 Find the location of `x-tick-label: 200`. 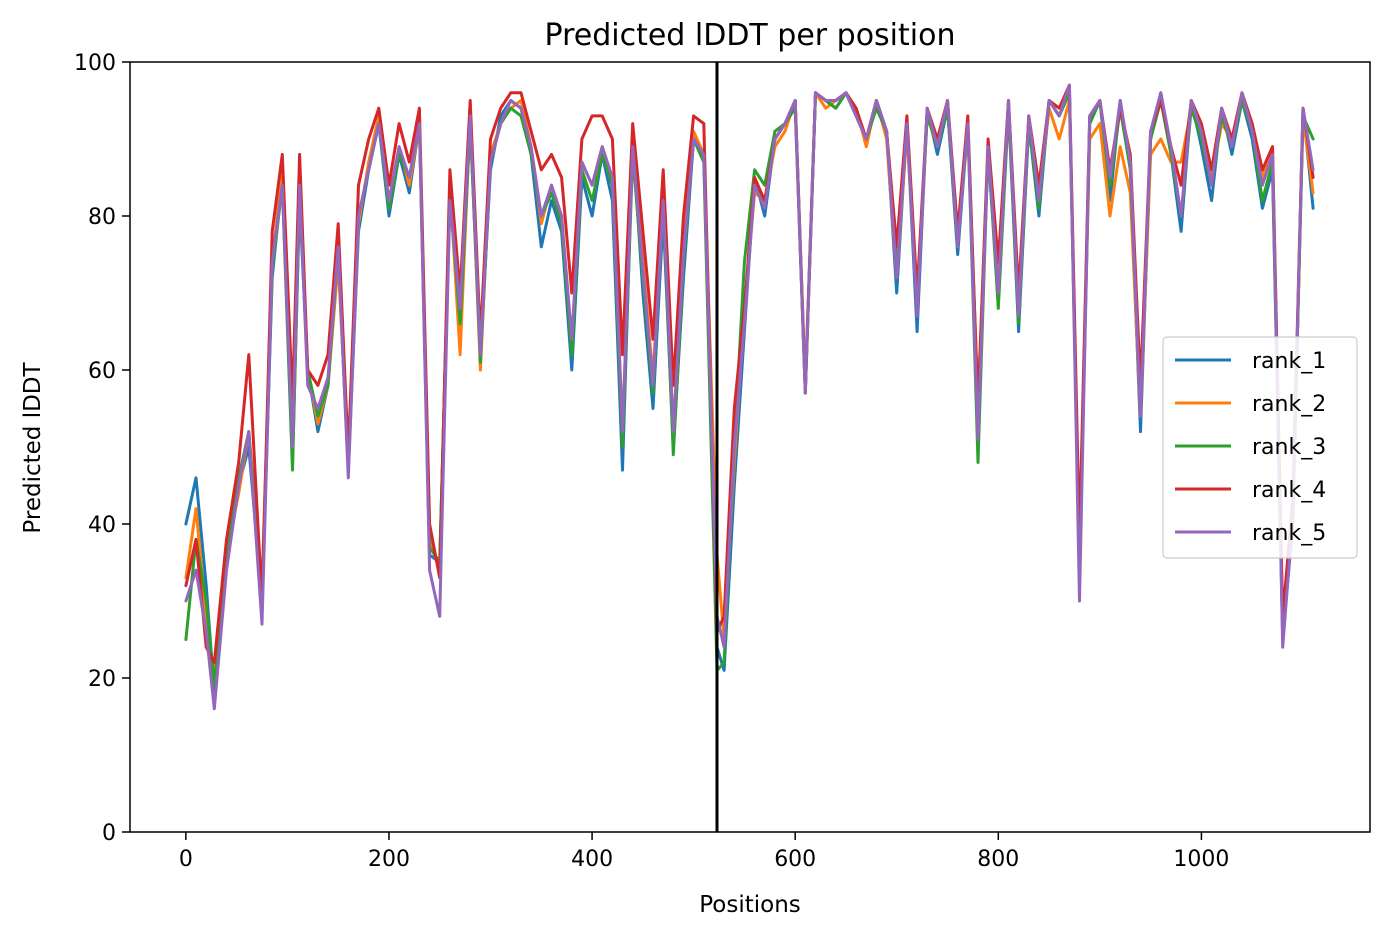

x-tick-label: 200 is located at coordinates (389, 859).